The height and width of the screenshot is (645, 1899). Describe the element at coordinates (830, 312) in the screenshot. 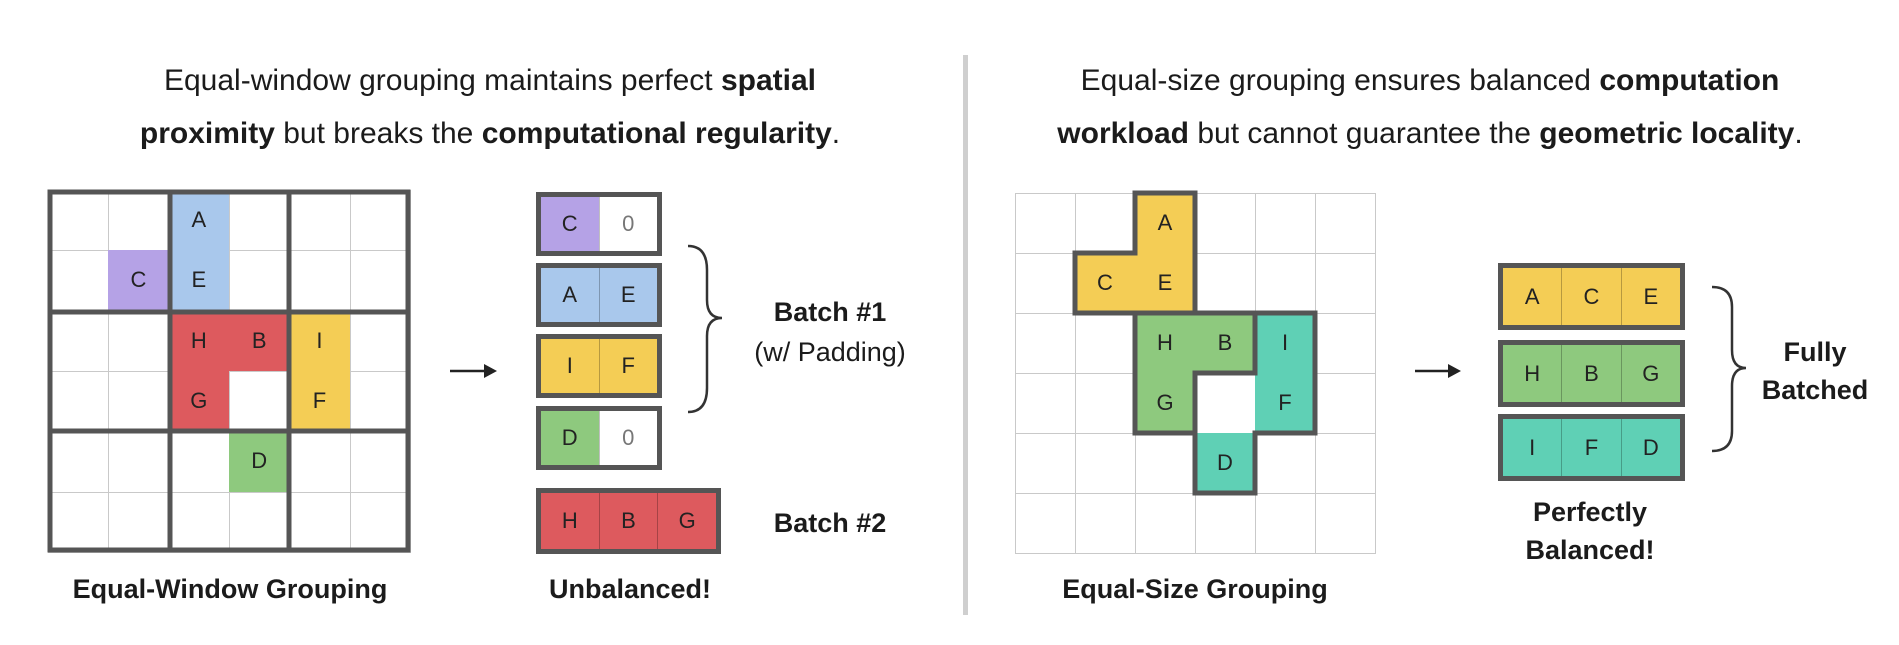

I see `batch-1-label: Batch #1` at that location.